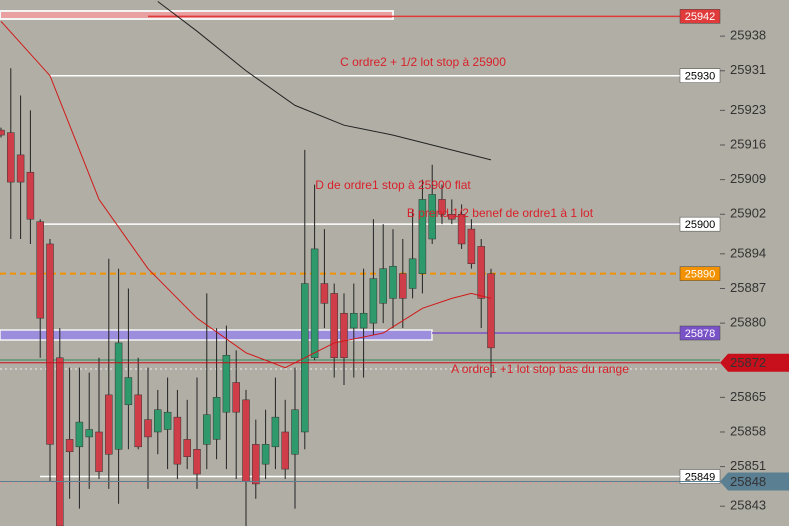 The image size is (789, 526). I want to click on moving-average, so click(324, 81).